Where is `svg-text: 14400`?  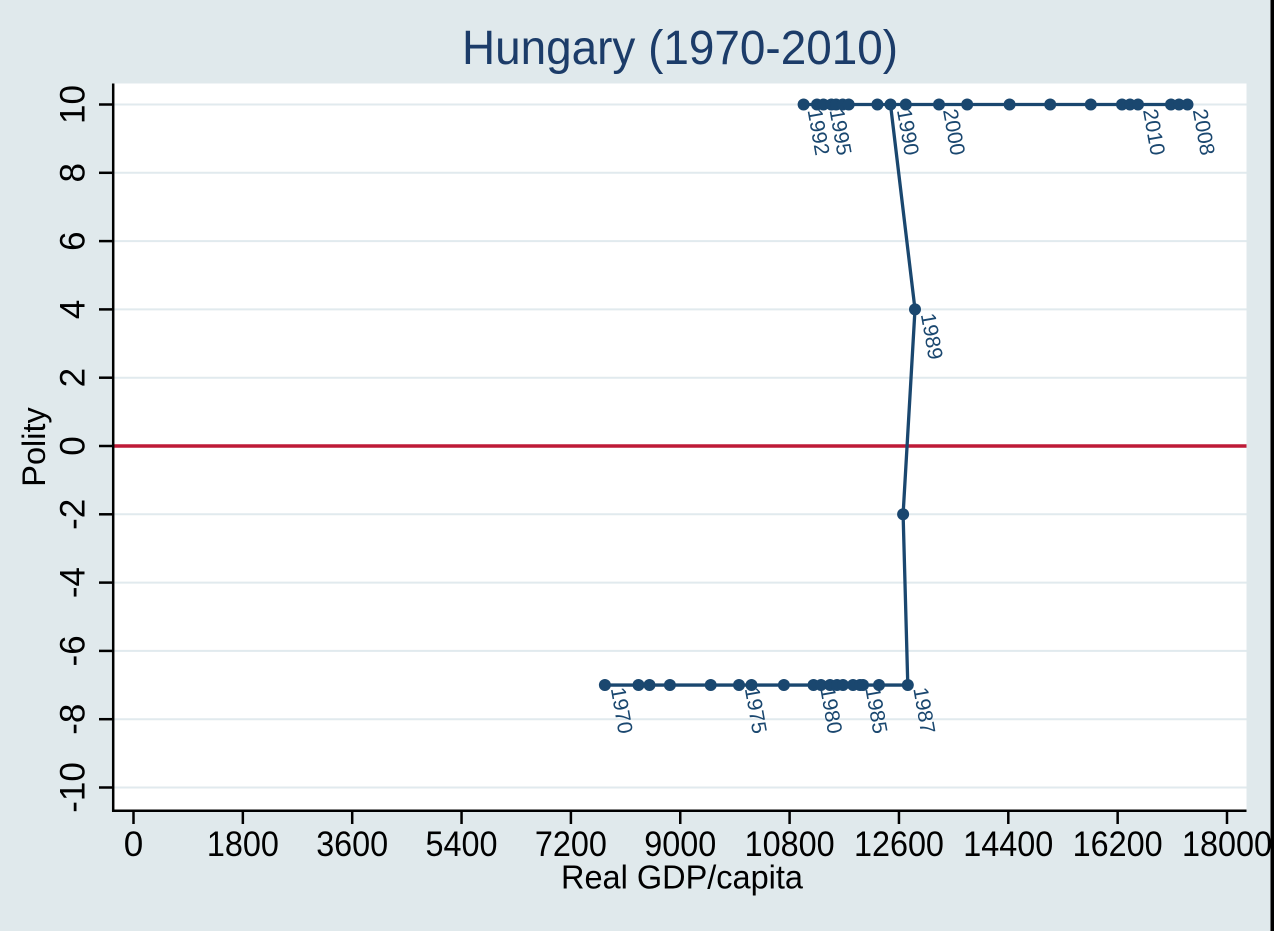
svg-text: 14400 is located at coordinates (1008, 844).